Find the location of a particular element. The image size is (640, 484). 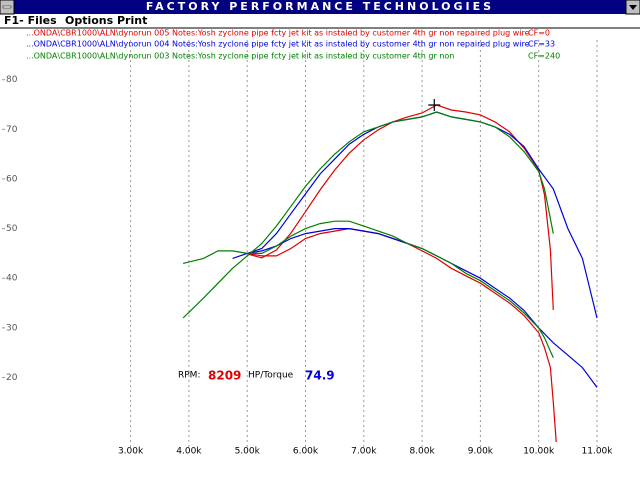

x-tick-label: 7.00k is located at coordinates (364, 452).